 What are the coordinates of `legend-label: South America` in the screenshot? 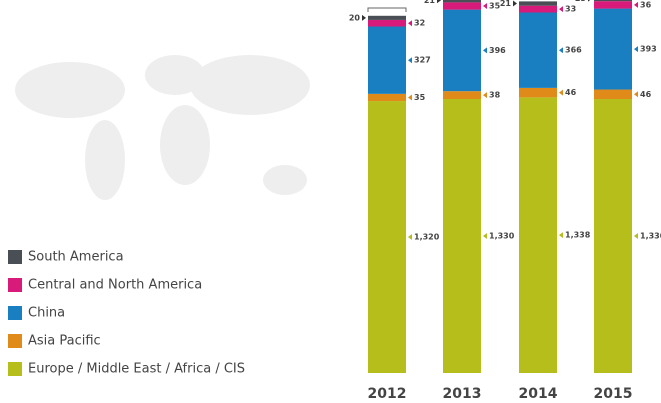 It's located at (76, 257).